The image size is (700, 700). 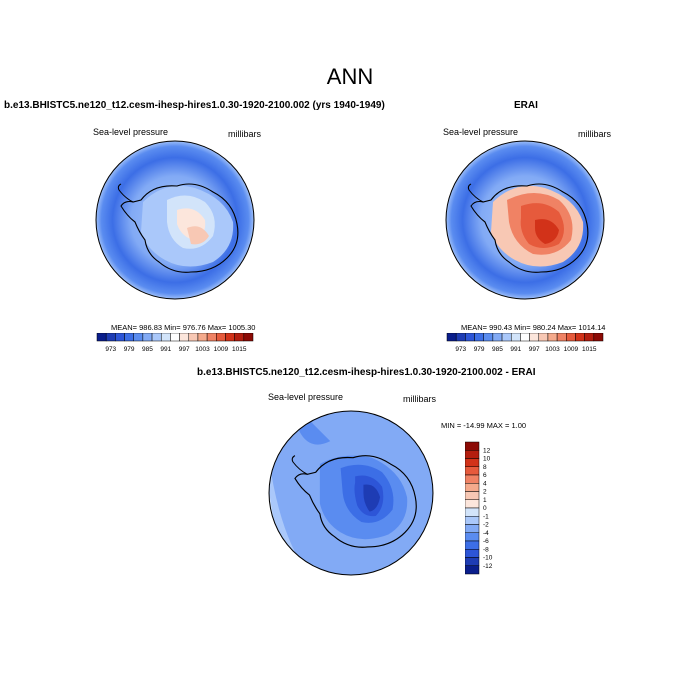 I want to click on panel2-coastline, so click(x=529, y=228).